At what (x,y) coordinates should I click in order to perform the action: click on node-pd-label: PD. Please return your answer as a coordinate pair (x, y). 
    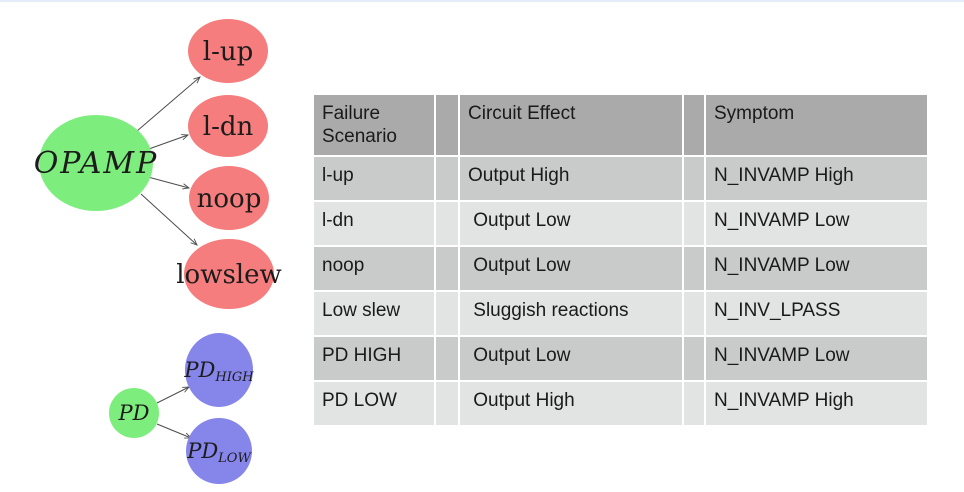
    Looking at the image, I should click on (134, 413).